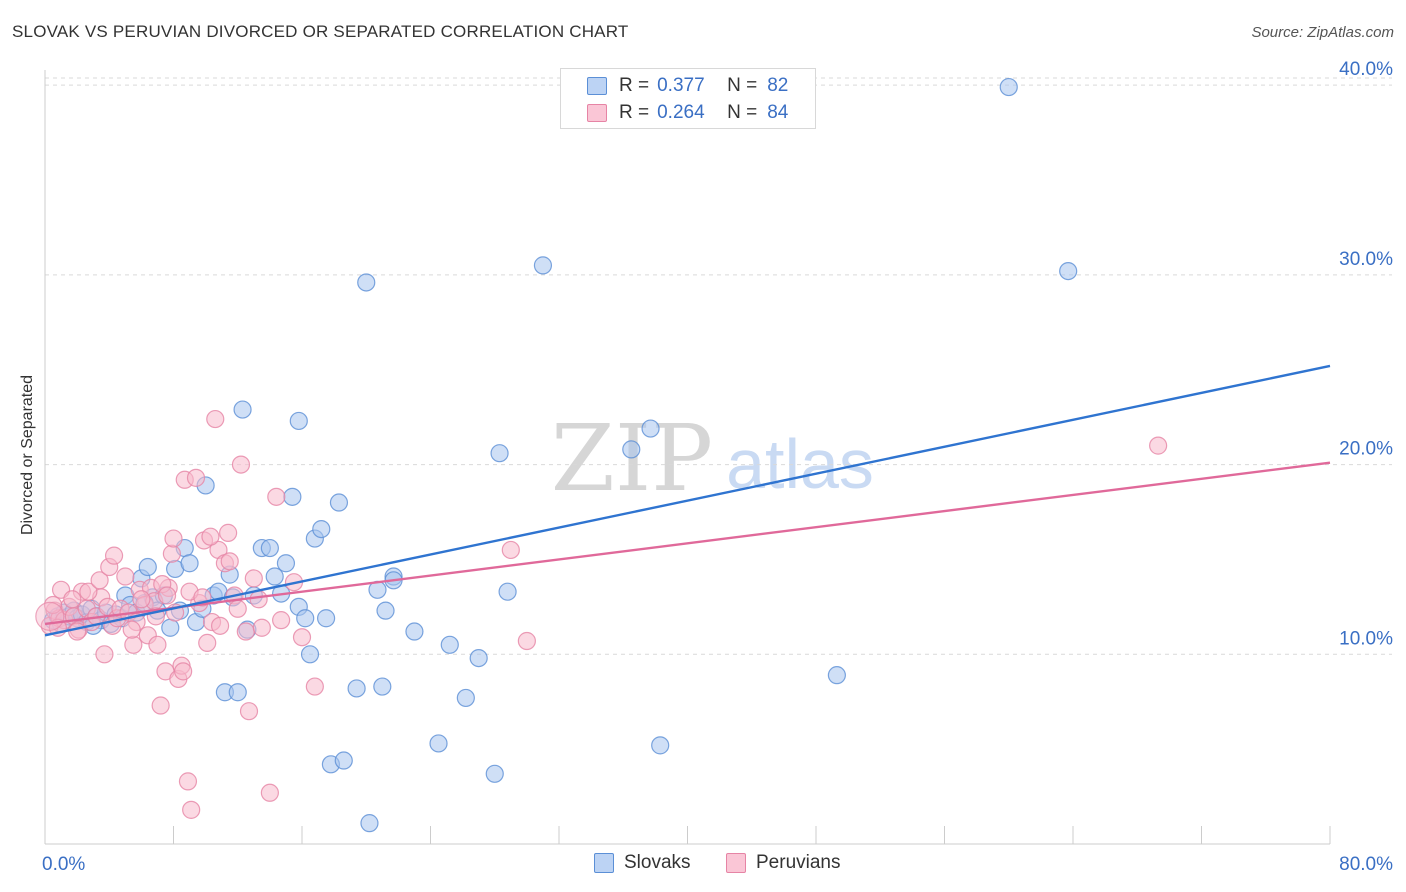 The width and height of the screenshot is (1406, 892). I want to click on legend-label-peruvians: Peruvians, so click(798, 862).